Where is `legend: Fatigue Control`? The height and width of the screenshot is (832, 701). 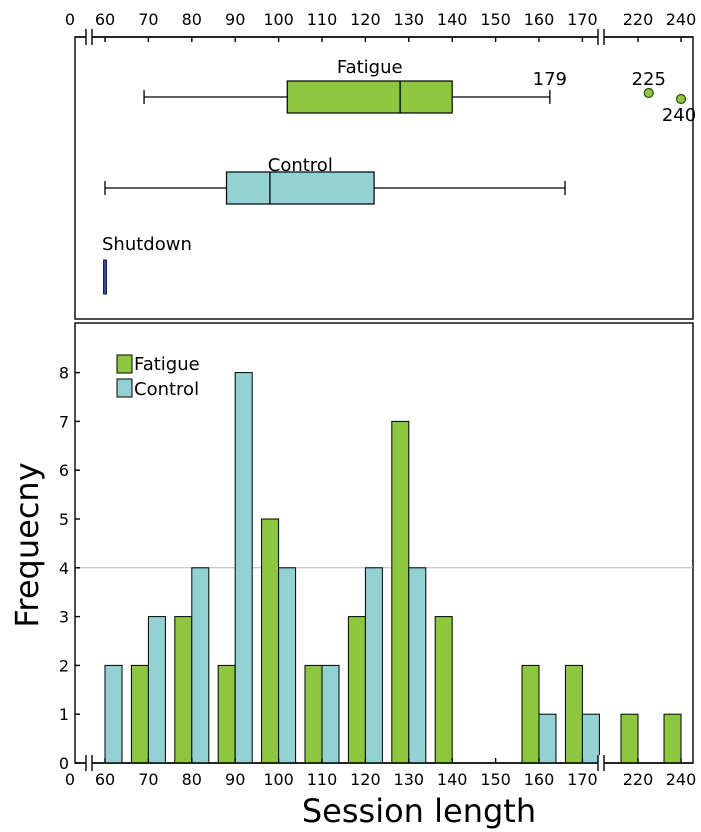
legend: Fatigue Control is located at coordinates (158, 377).